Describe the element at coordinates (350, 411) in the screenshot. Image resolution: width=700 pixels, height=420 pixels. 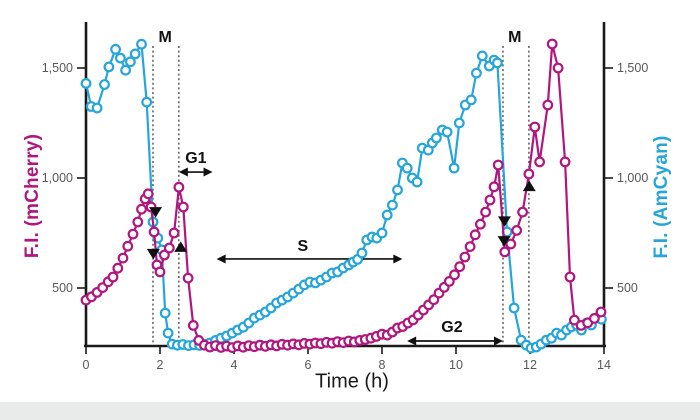
I see `page-background-strip` at that location.